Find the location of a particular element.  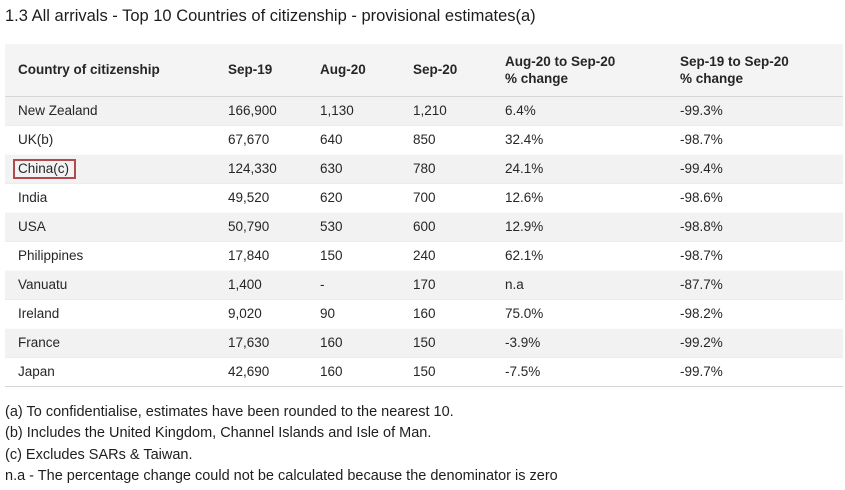

cell-sep19-to-sep20-change: -87.7% is located at coordinates (755, 284).